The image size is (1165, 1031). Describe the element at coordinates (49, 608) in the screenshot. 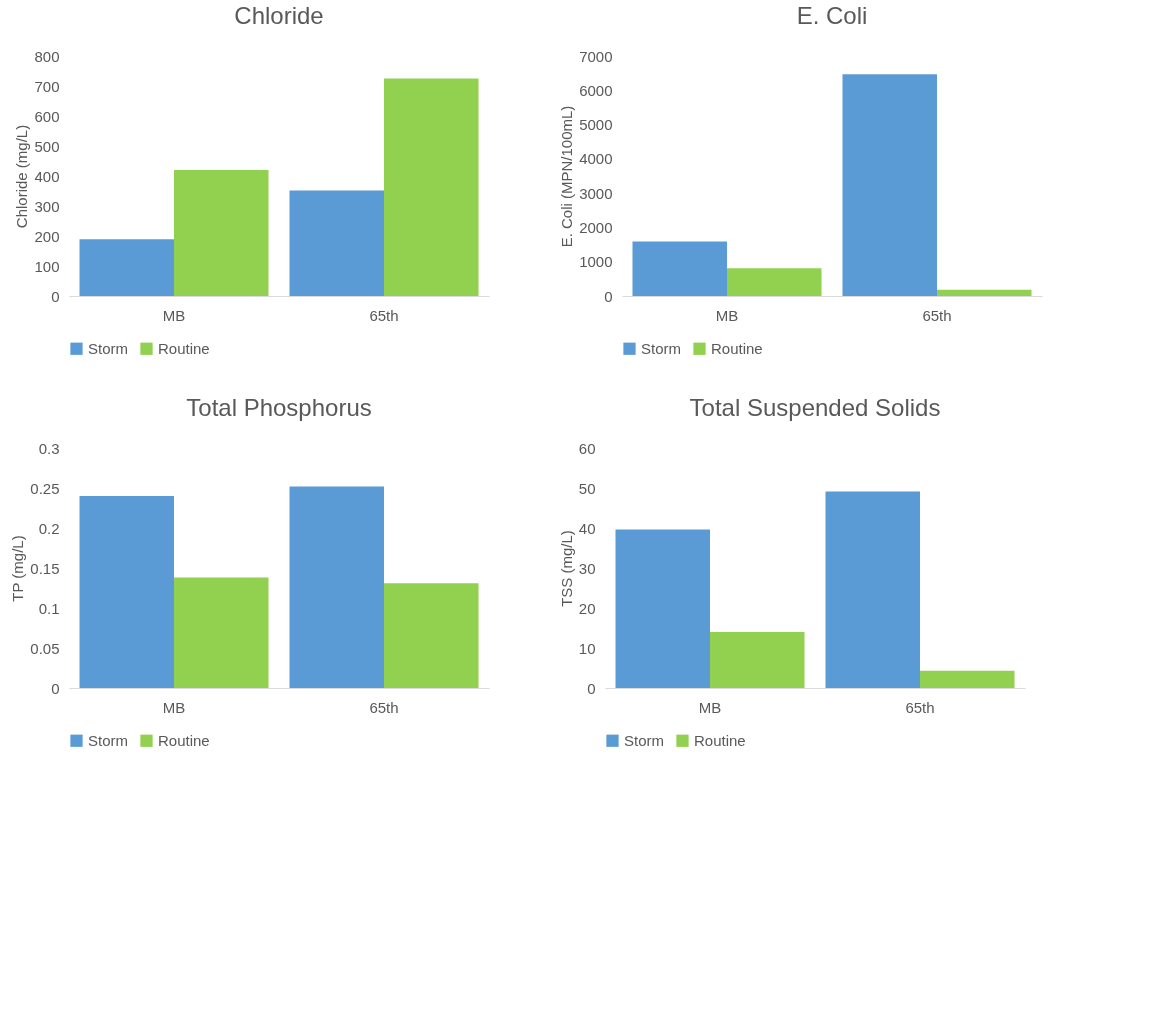

I see `y-tick-label: 0.1` at that location.